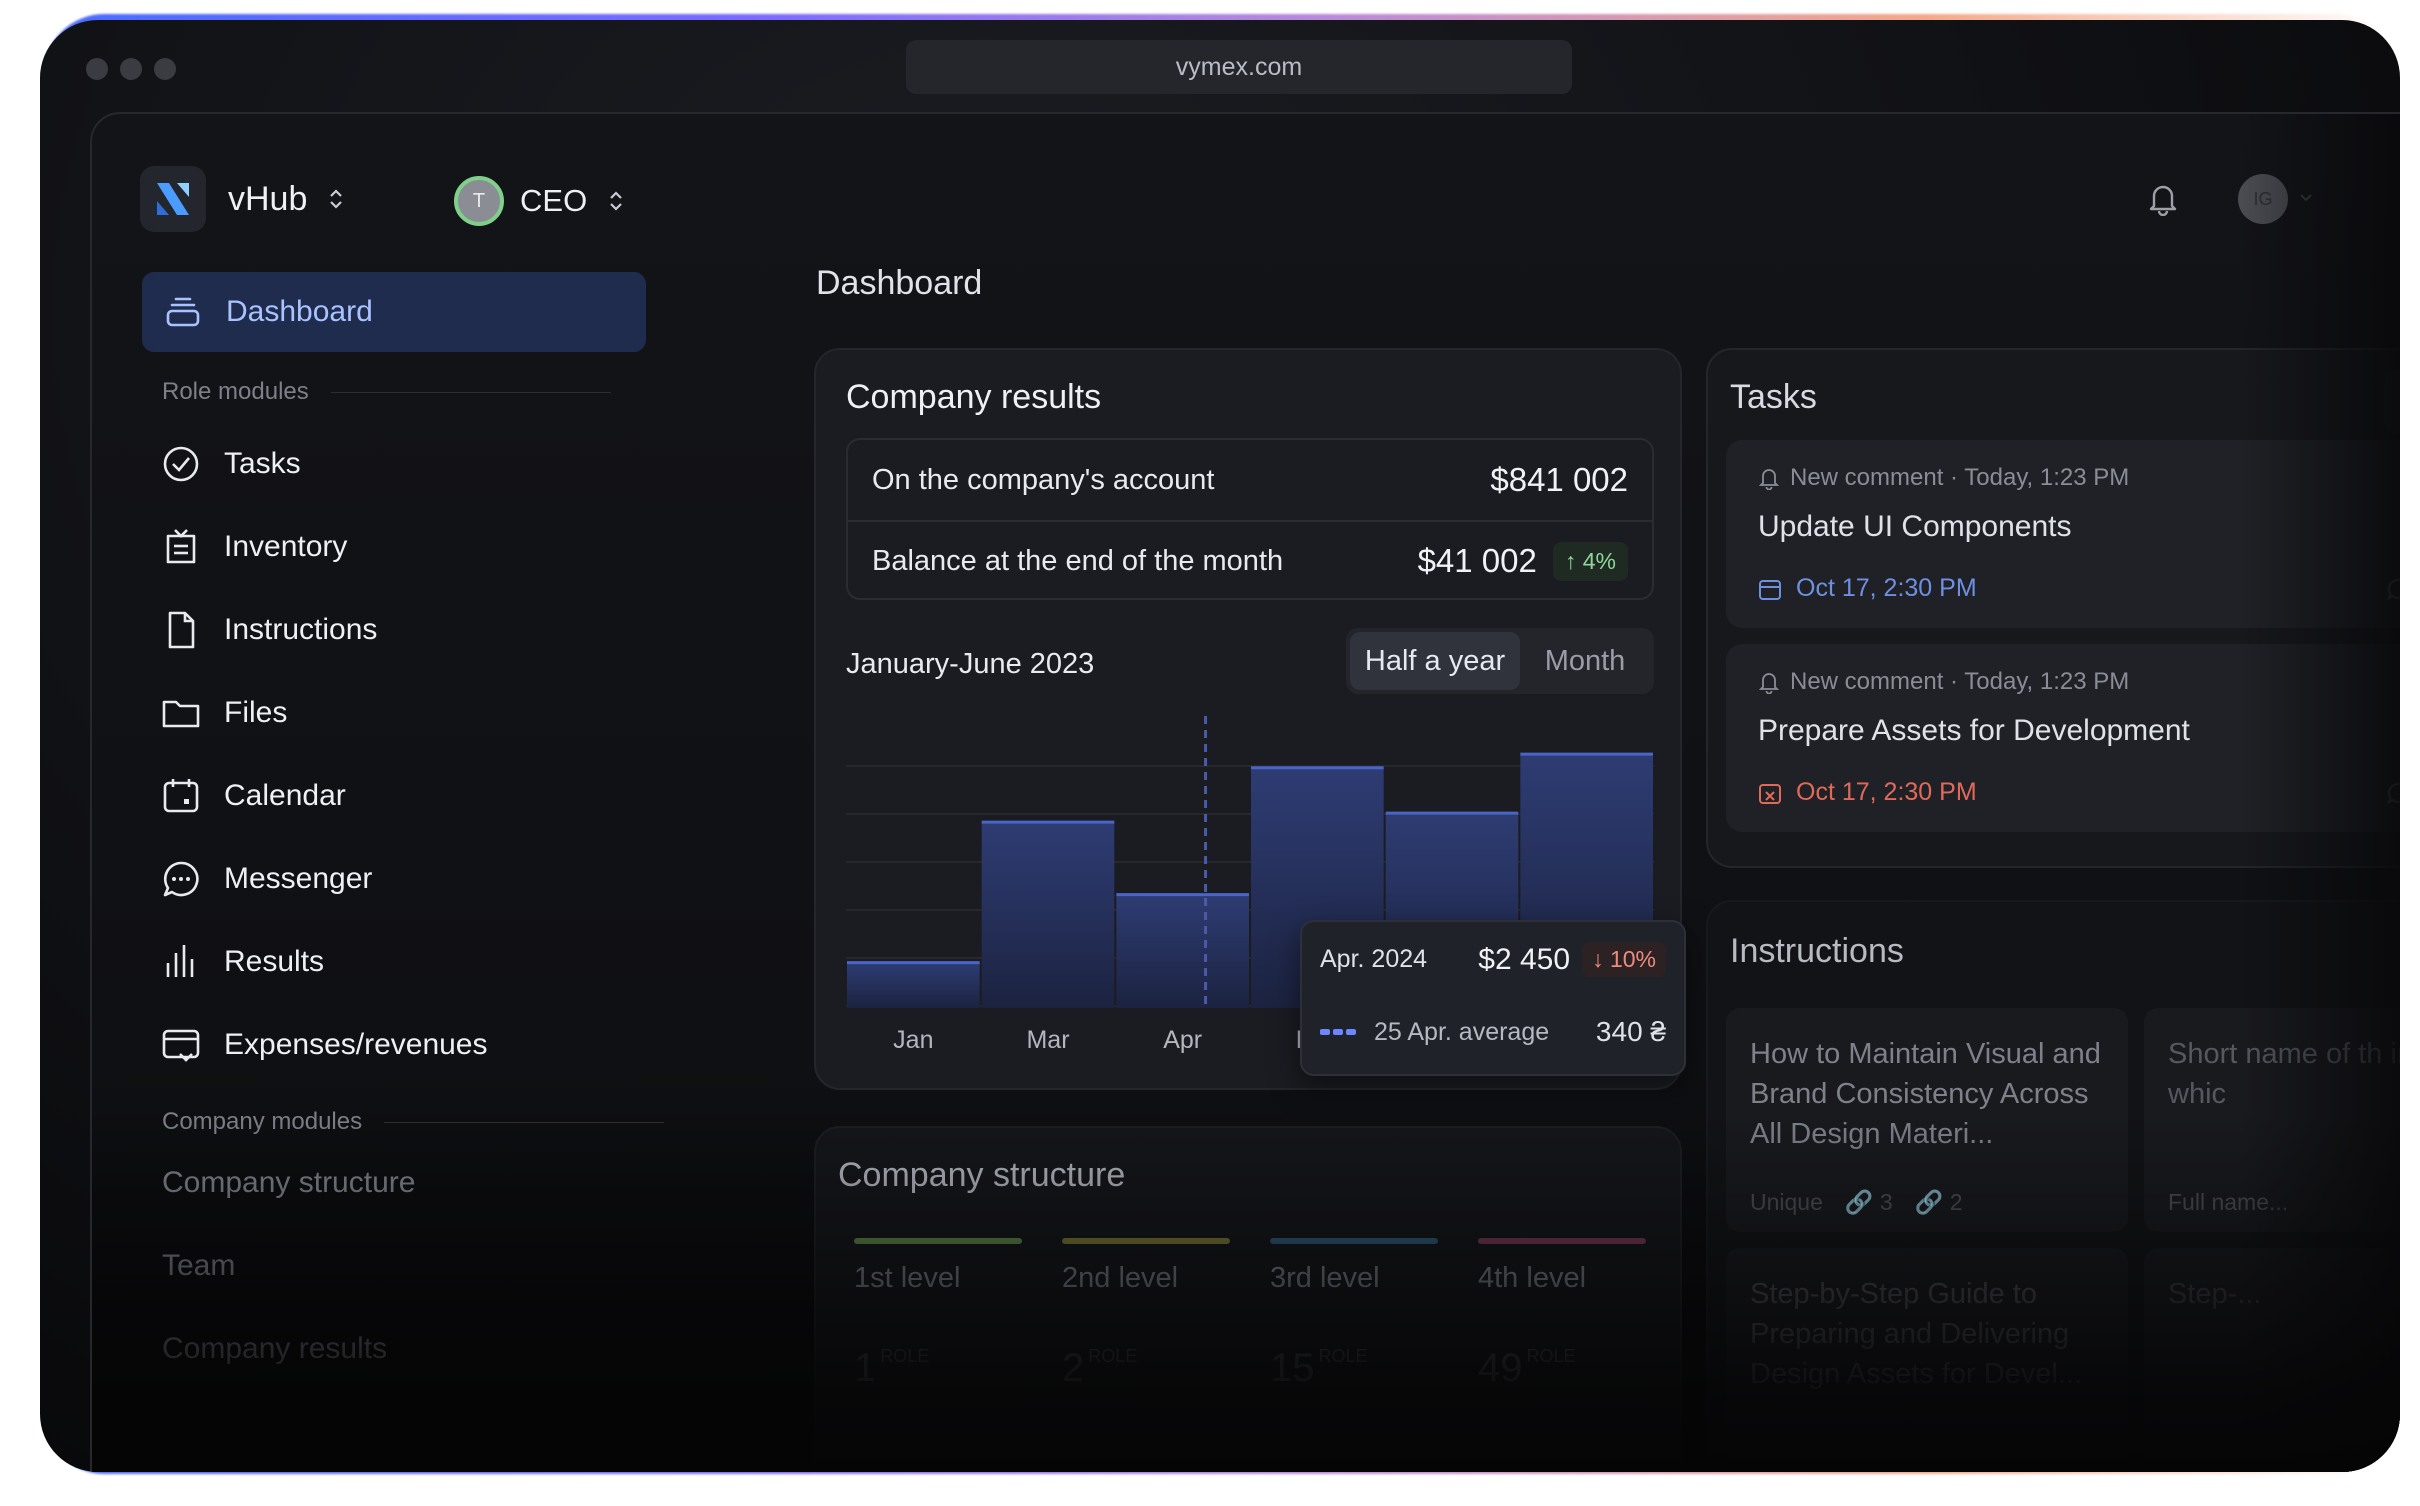 This screenshot has width=2420, height=1506. Describe the element at coordinates (165, 69) in the screenshot. I see `maximize-dot` at that location.